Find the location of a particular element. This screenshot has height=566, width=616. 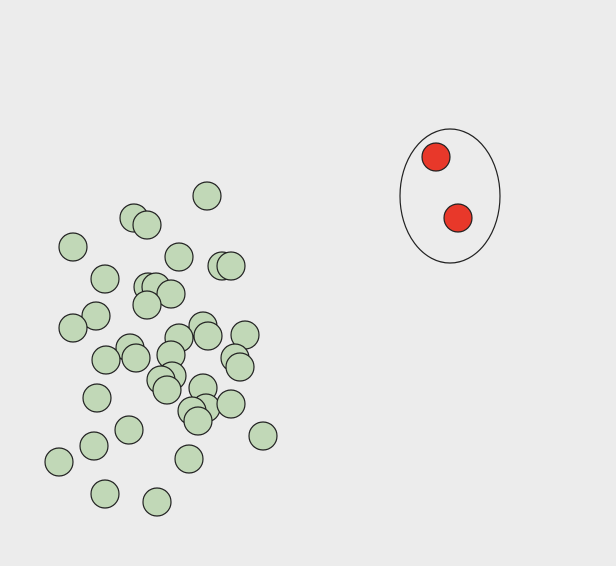

enclosure-ellipse is located at coordinates (450, 196).